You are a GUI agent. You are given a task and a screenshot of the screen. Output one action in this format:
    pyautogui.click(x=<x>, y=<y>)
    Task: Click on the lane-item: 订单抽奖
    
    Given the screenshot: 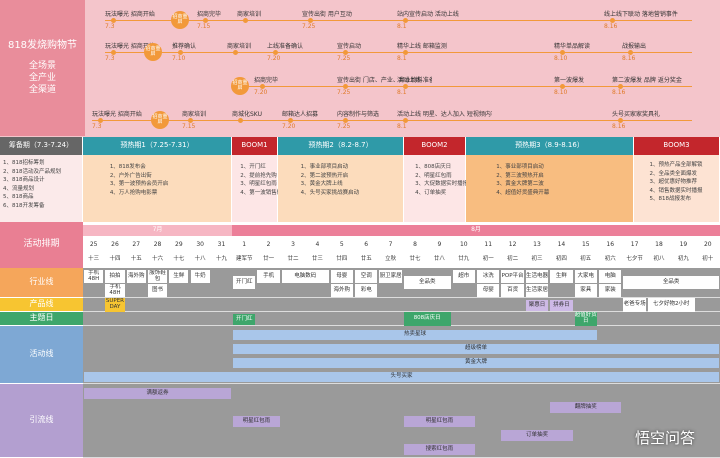 What is the action you would take?
    pyautogui.click(x=537, y=435)
    